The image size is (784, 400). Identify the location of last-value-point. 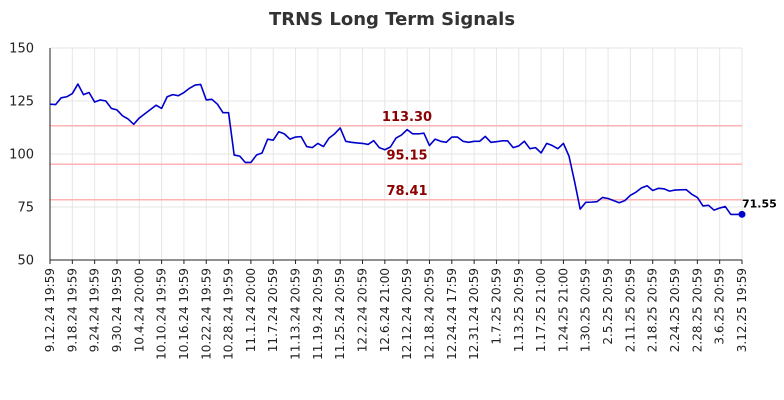
(742, 214).